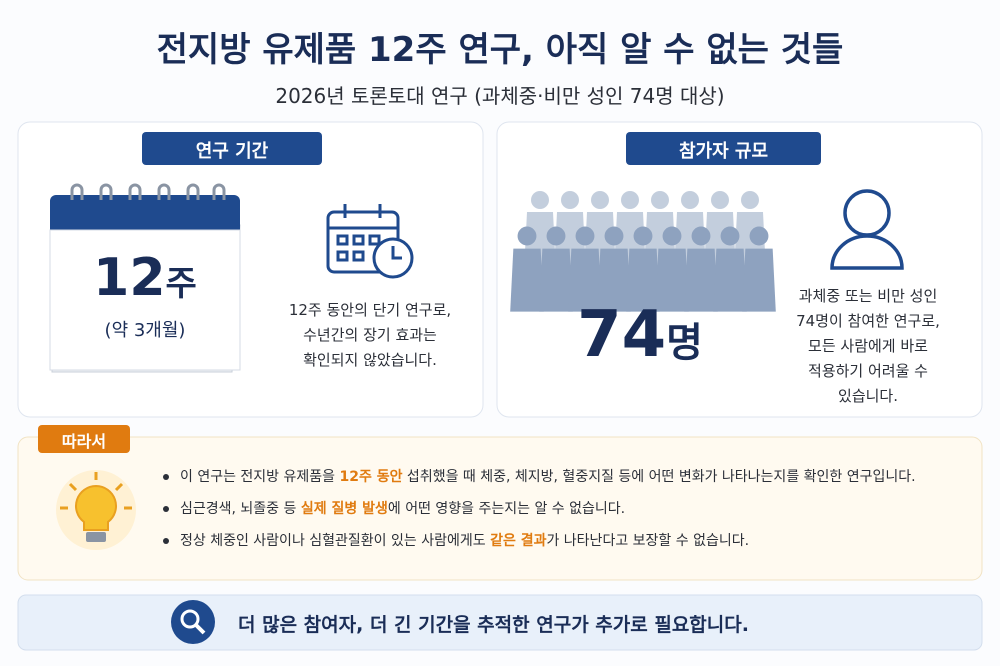 The width and height of the screenshot is (1000, 666). I want to click on description-line: 과체중 또는 비만 성인, so click(868, 296).